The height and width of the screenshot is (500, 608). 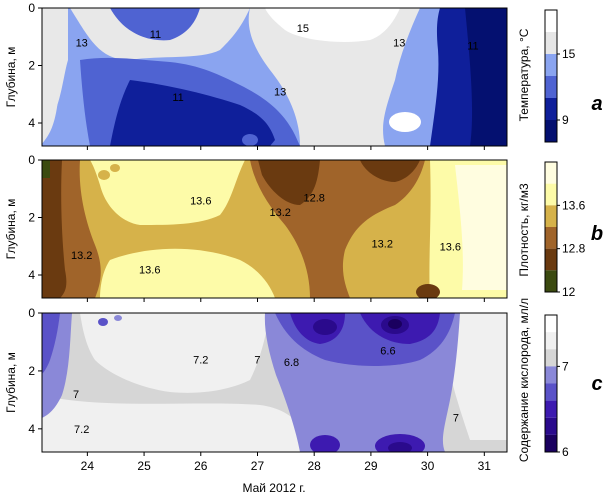 What do you see at coordinates (524, 230) in the screenshot?
I see `colorbar-label: Плотность, кг/м3` at bounding box center [524, 230].